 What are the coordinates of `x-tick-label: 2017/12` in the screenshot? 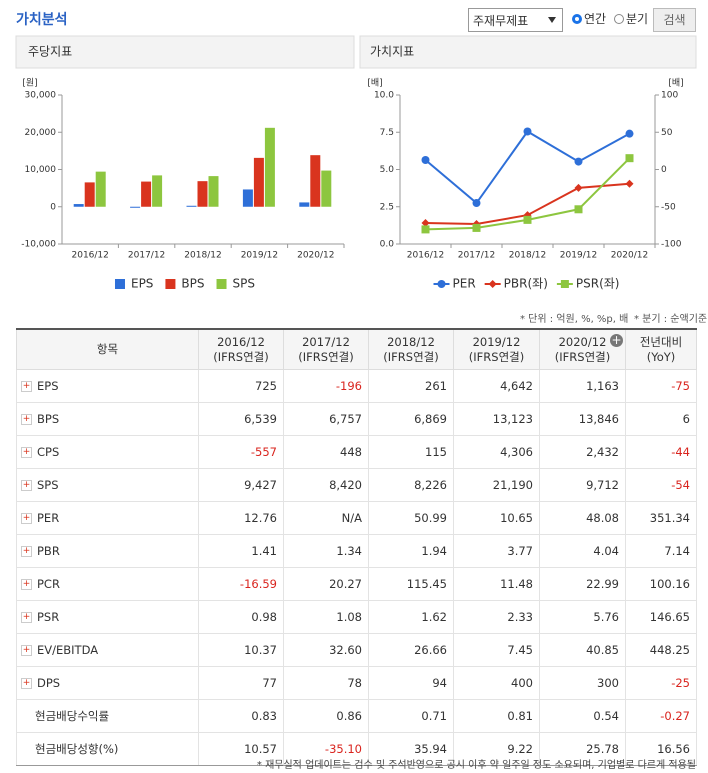 It's located at (476, 256).